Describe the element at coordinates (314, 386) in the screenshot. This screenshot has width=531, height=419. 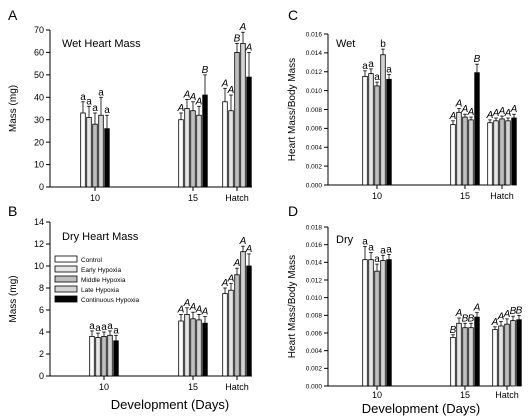
I see `y-tick-label: 0.000` at that location.